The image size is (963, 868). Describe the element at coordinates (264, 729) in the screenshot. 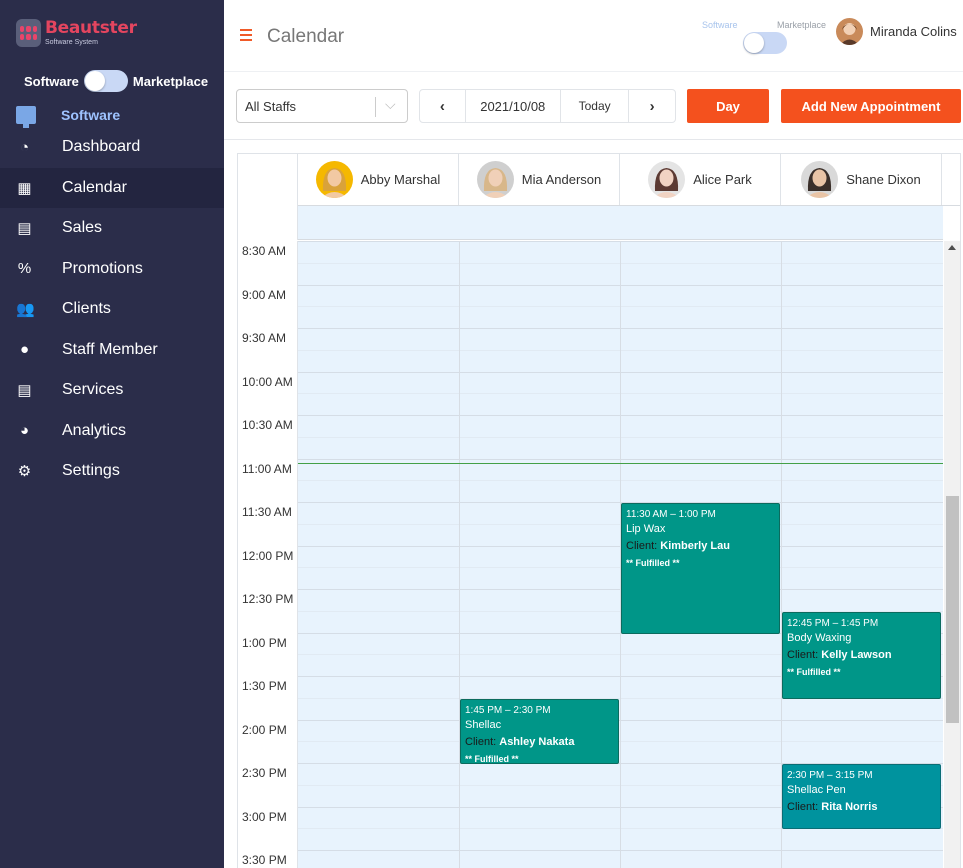

I see `time-label: 2:00 PM` at that location.